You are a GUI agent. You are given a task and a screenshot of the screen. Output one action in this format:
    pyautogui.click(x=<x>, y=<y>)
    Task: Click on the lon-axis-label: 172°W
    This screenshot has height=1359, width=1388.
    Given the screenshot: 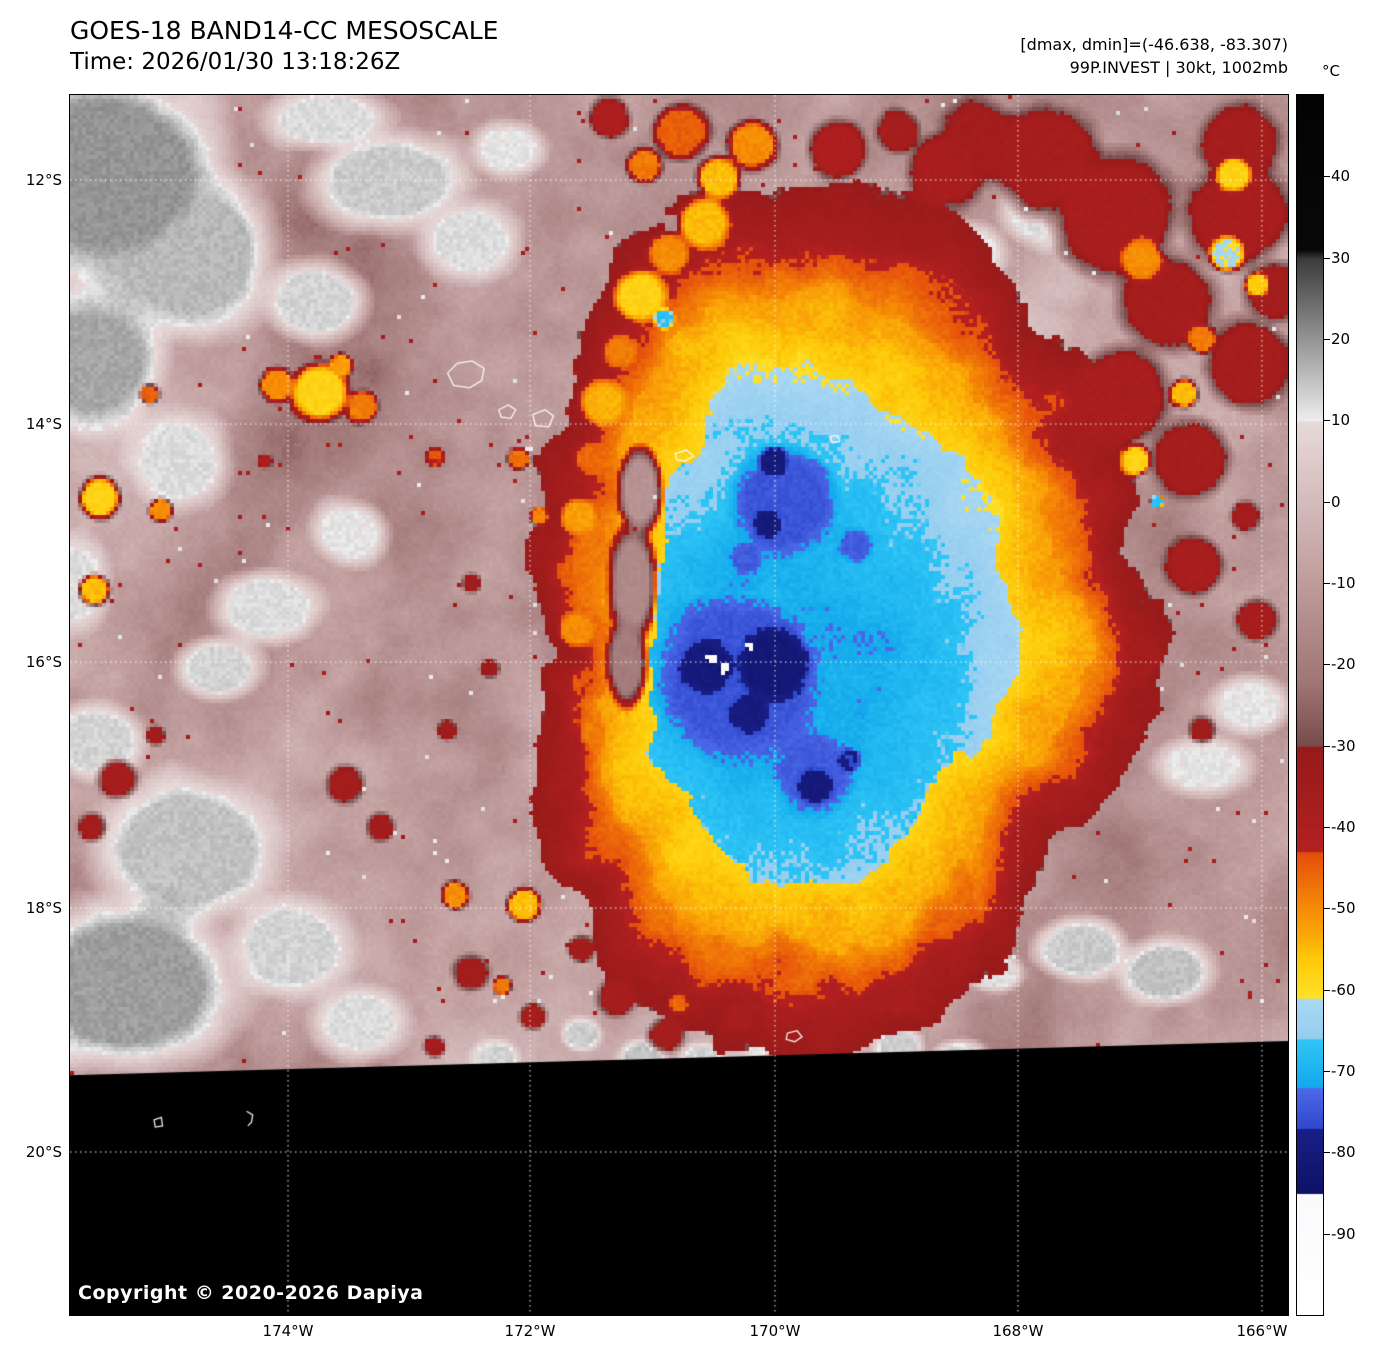 What is the action you would take?
    pyautogui.click(x=530, y=1331)
    